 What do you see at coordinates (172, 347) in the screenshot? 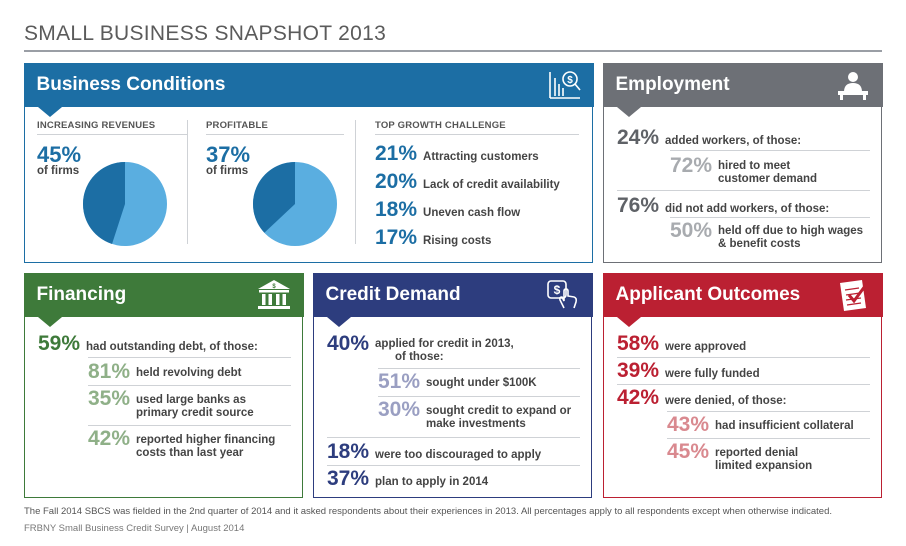
I see `outstanding-debt-text: had outstanding debt, of those:` at bounding box center [172, 347].